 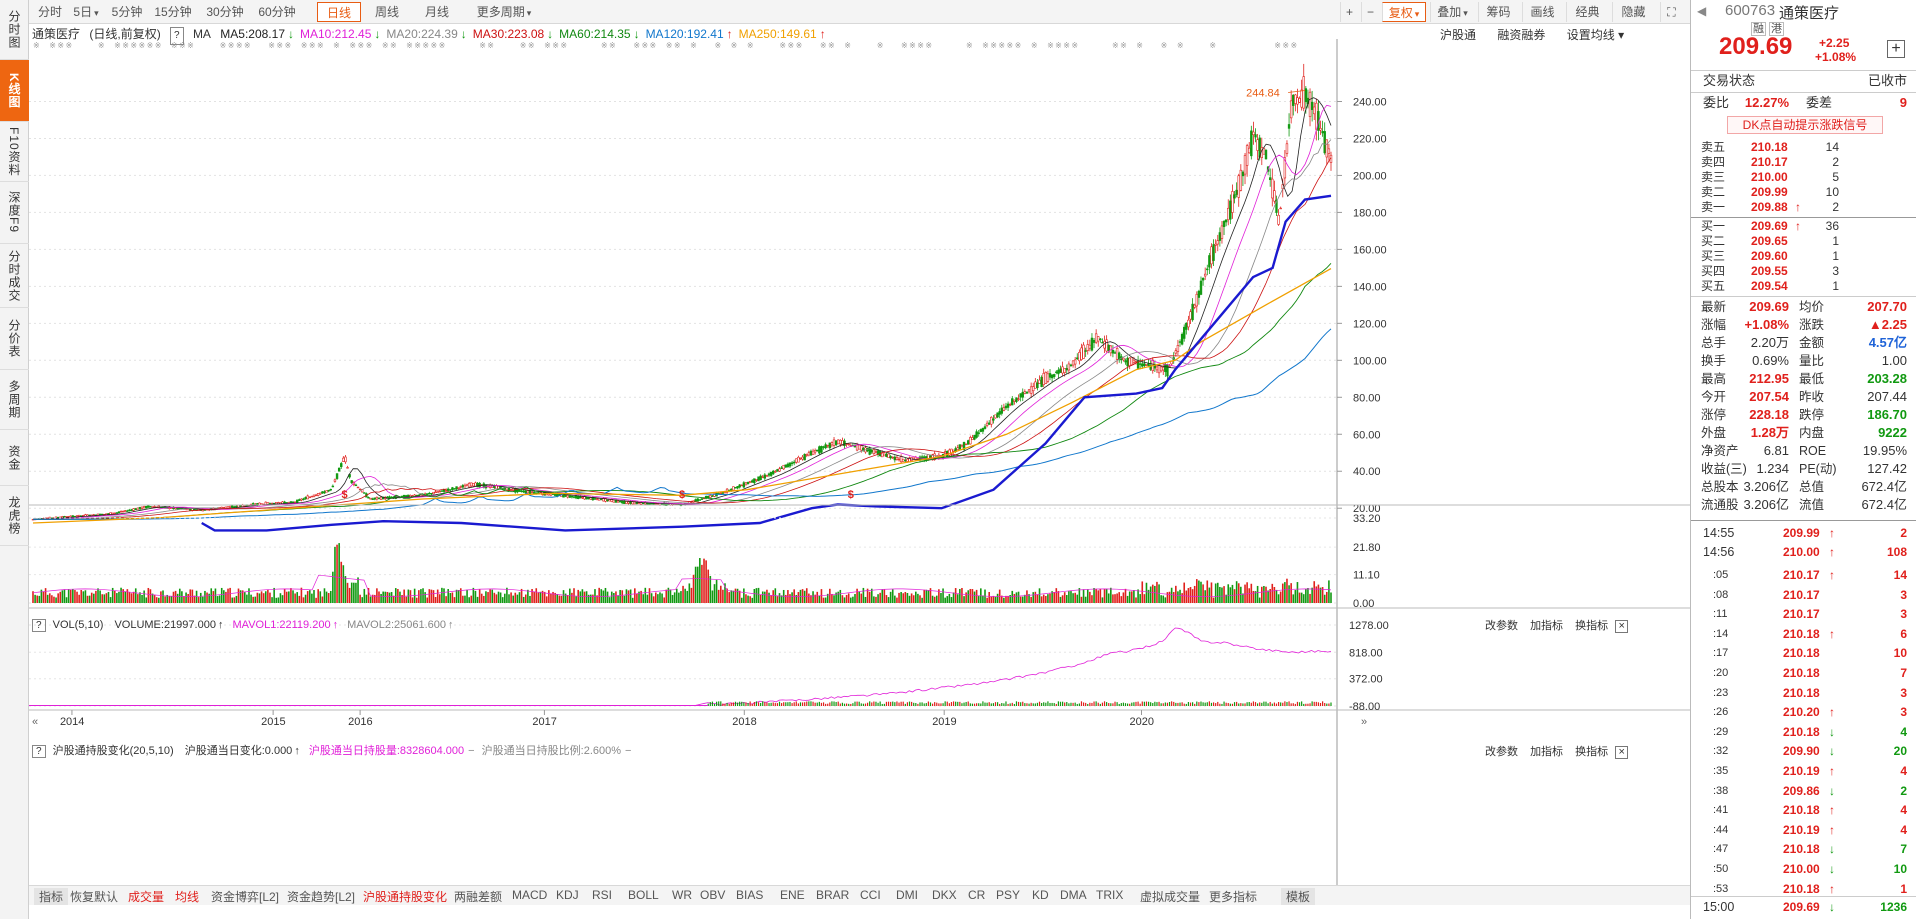 What do you see at coordinates (14, 276) in the screenshot?
I see `sidebar-item-4: 分时成交` at bounding box center [14, 276].